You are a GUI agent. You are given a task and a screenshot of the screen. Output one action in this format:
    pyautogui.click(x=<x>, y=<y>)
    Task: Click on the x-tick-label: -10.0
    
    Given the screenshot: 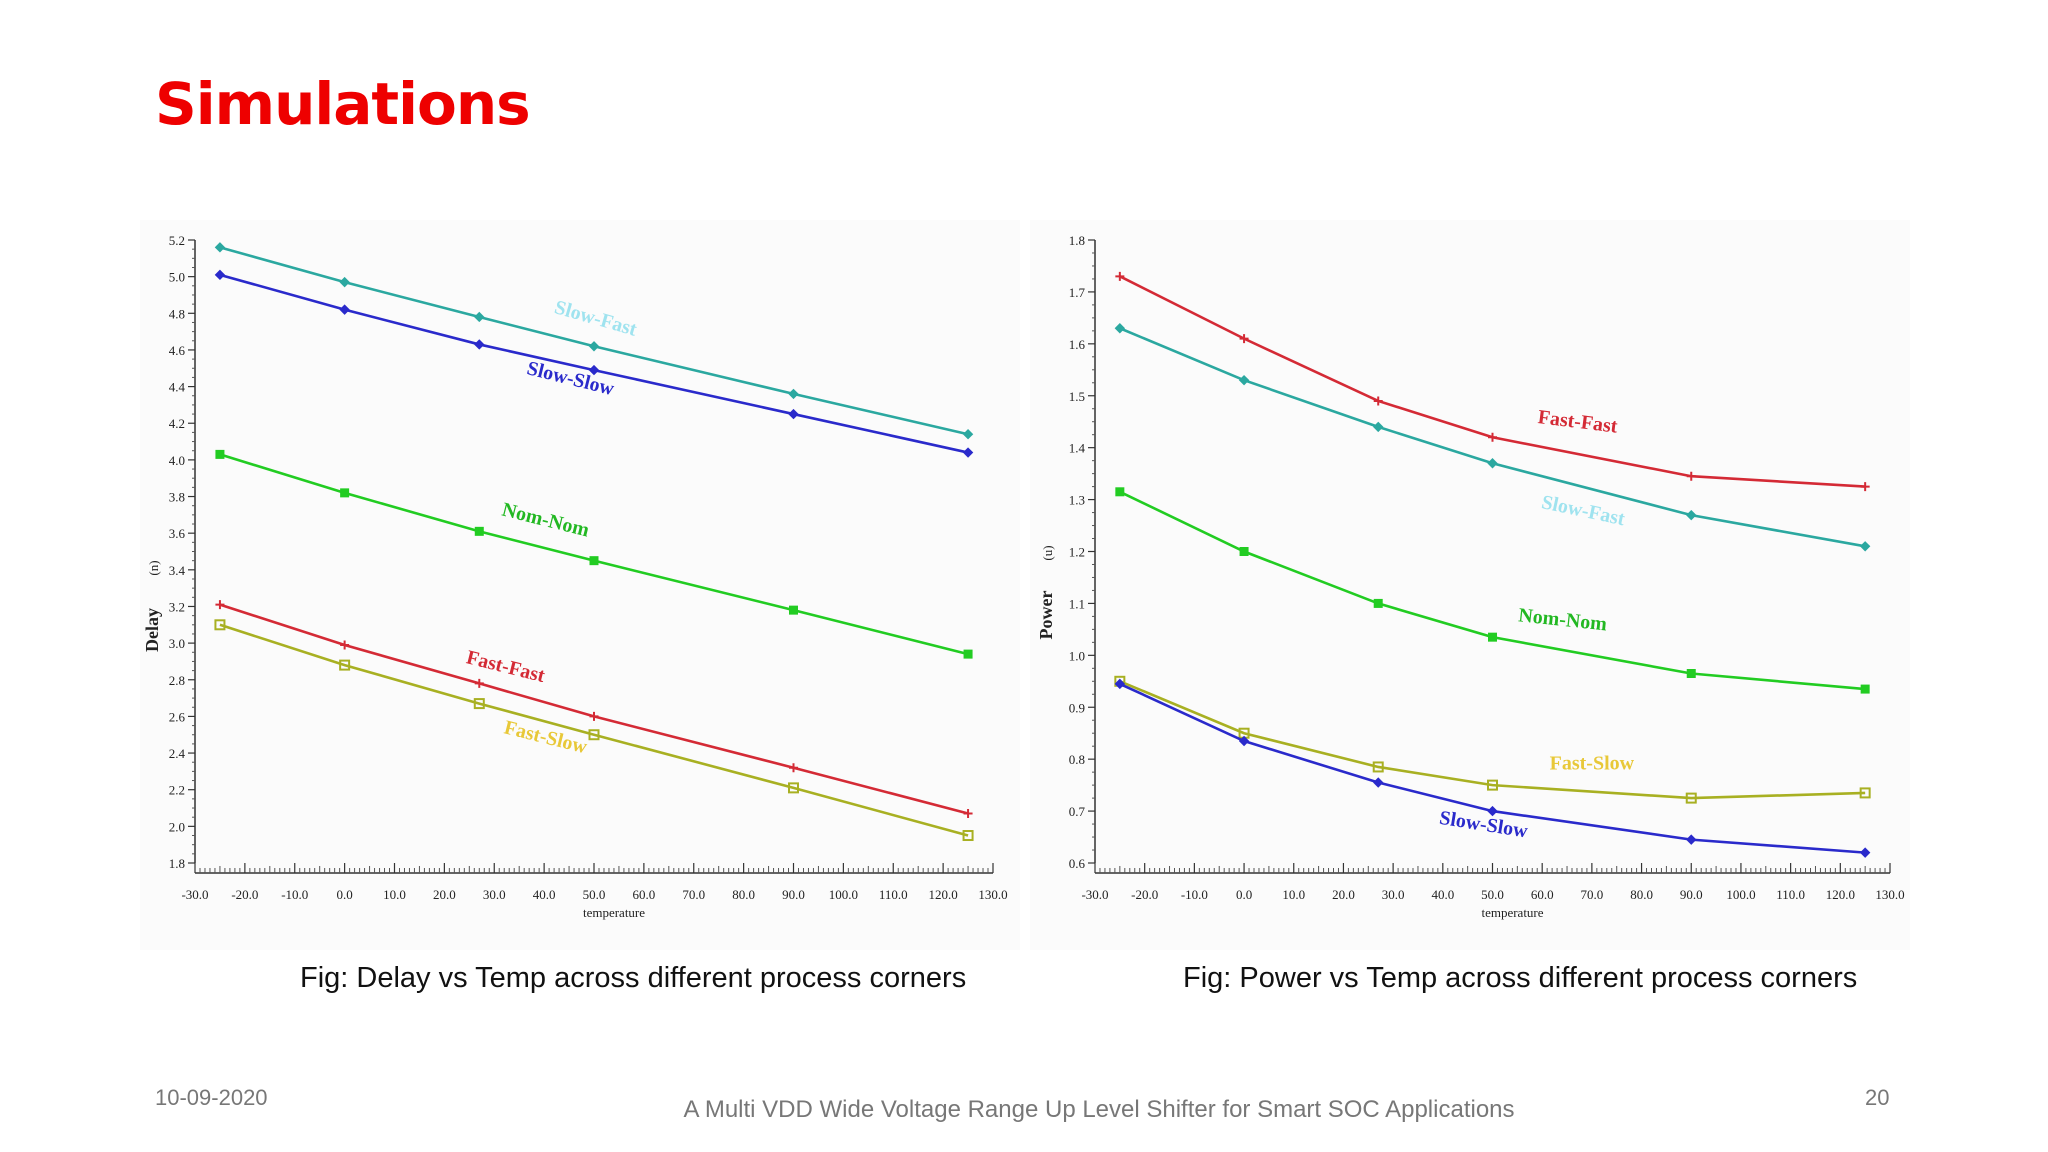 What is the action you would take?
    pyautogui.click(x=1194, y=894)
    